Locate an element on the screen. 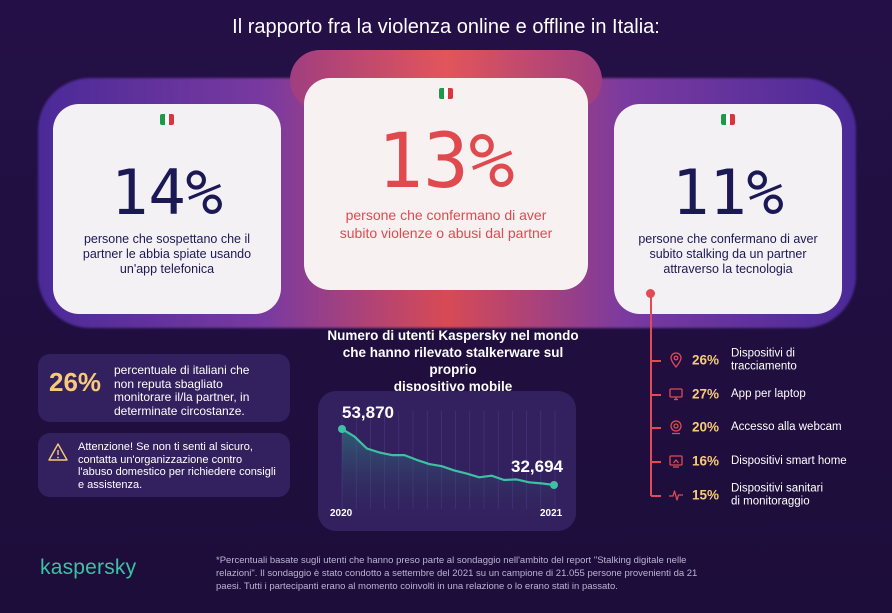 This screenshot has width=892, height=613. location-pin-icon is located at coordinates (676, 360).